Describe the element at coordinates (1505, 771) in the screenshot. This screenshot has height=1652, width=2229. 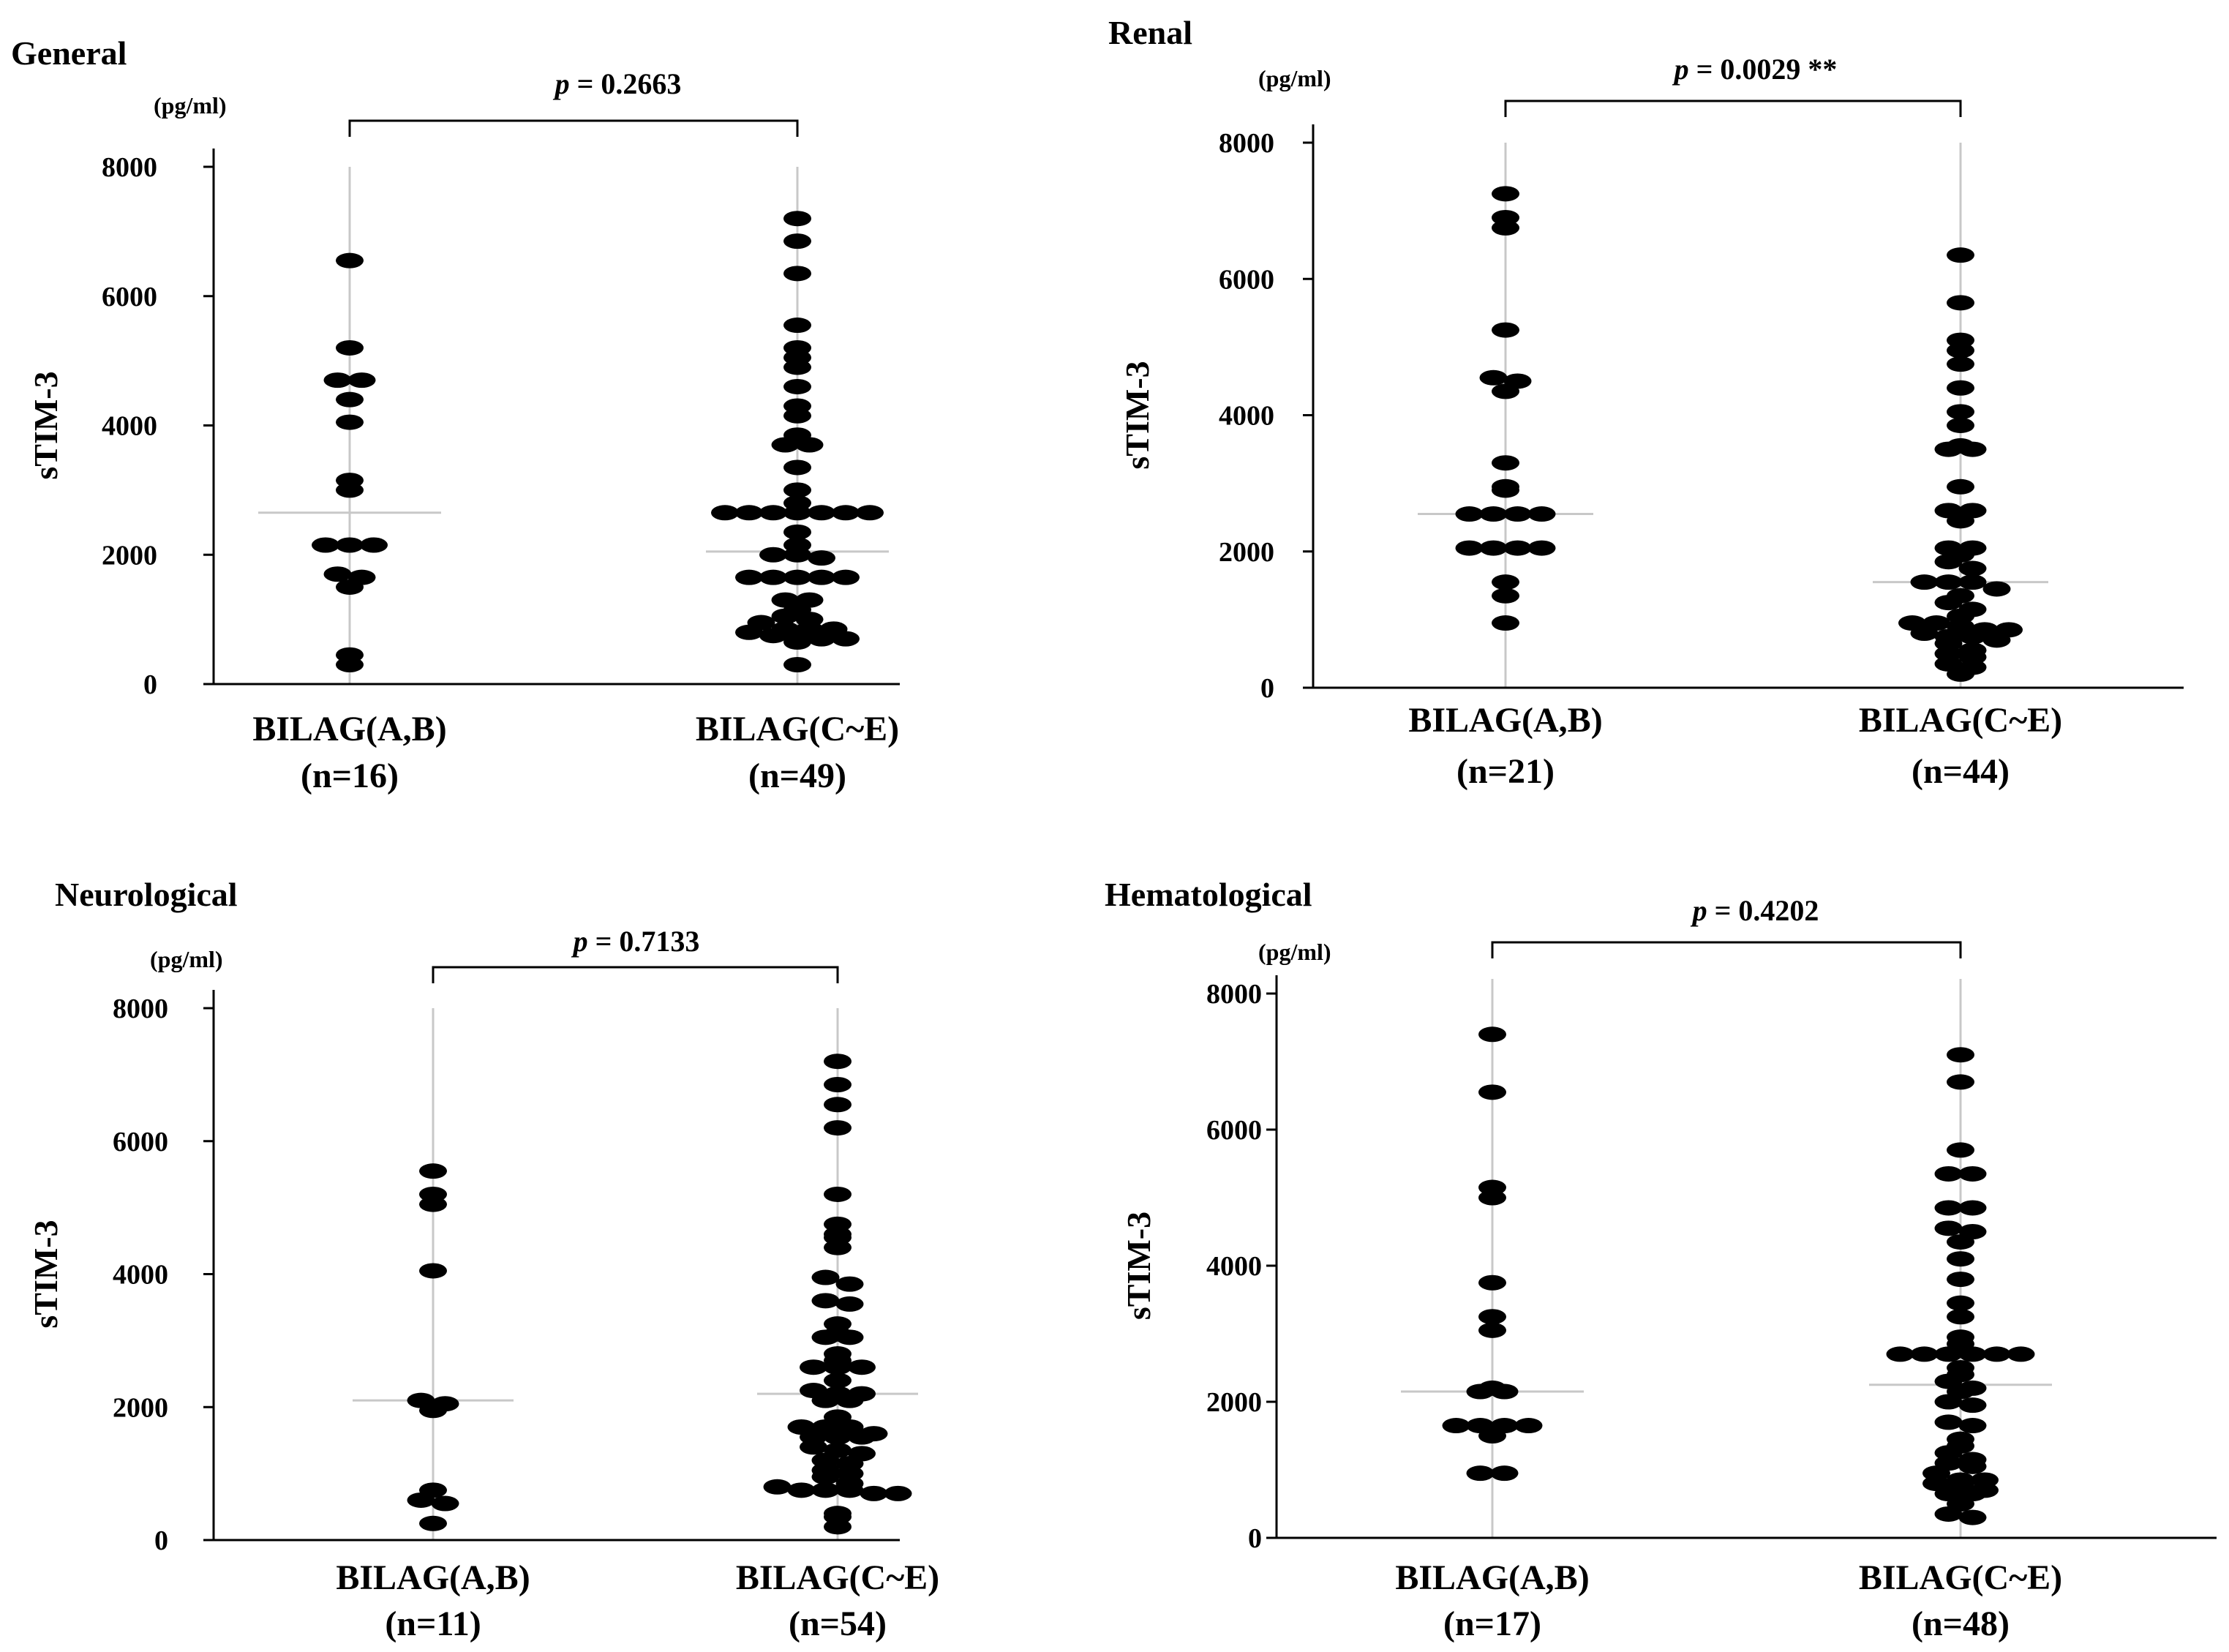
I see `group-n-label: (n=21)` at that location.